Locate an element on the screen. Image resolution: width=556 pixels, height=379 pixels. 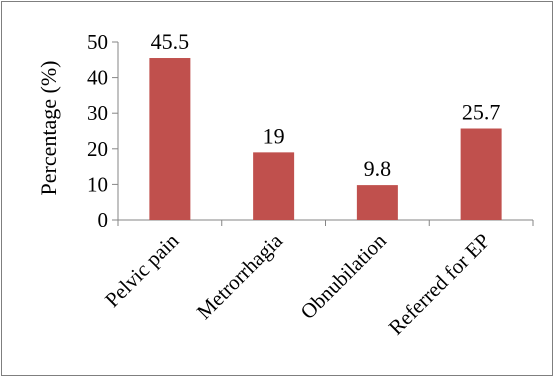
data-label: 9.8 is located at coordinates (378, 168).